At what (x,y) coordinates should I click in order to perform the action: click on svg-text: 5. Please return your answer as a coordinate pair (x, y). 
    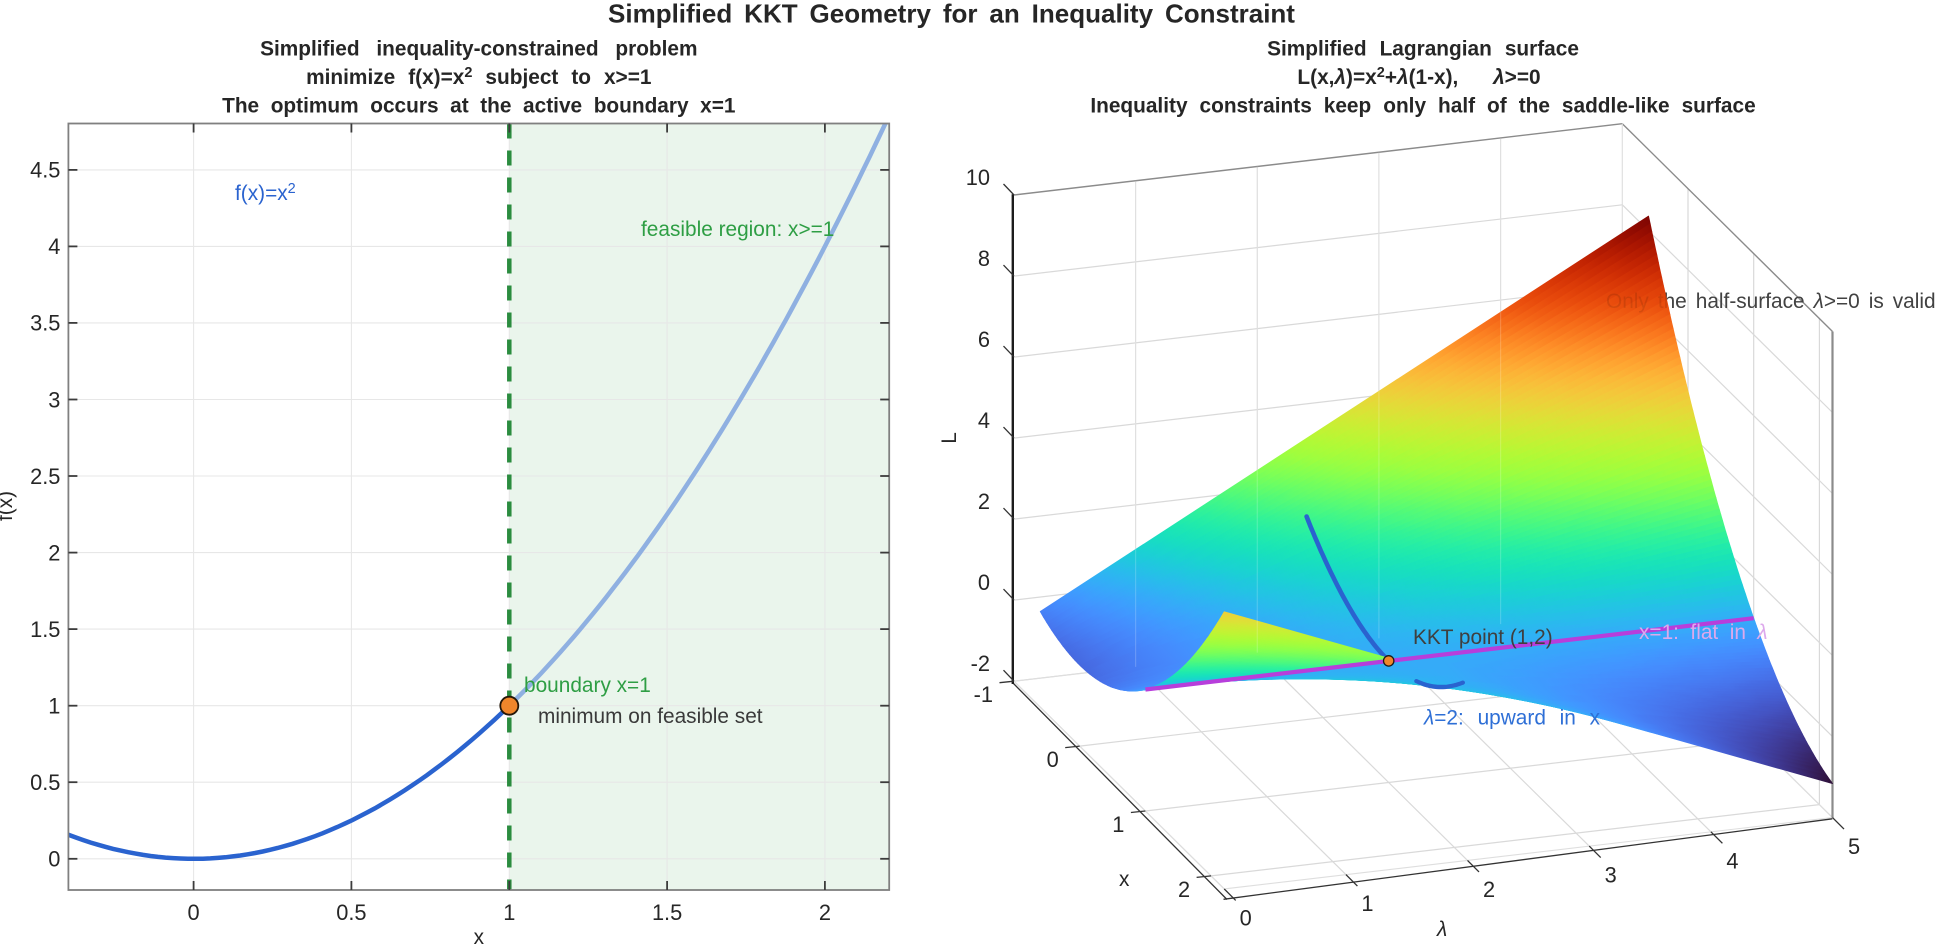
    Looking at the image, I should click on (1854, 846).